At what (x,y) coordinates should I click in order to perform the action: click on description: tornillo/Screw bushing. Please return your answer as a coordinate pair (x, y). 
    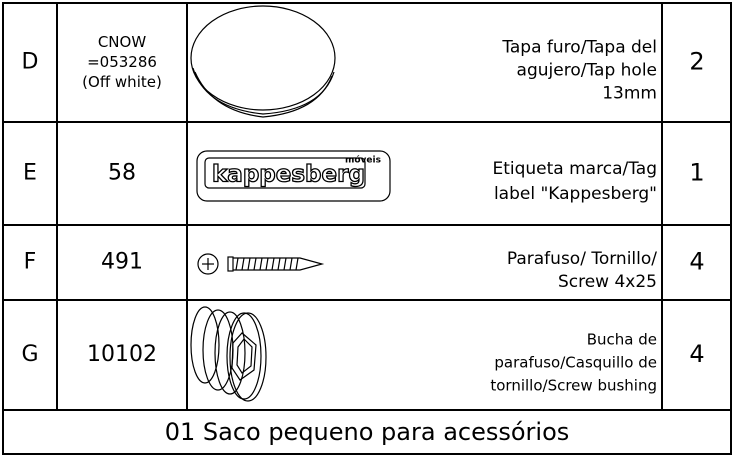
    Looking at the image, I should click on (573, 386).